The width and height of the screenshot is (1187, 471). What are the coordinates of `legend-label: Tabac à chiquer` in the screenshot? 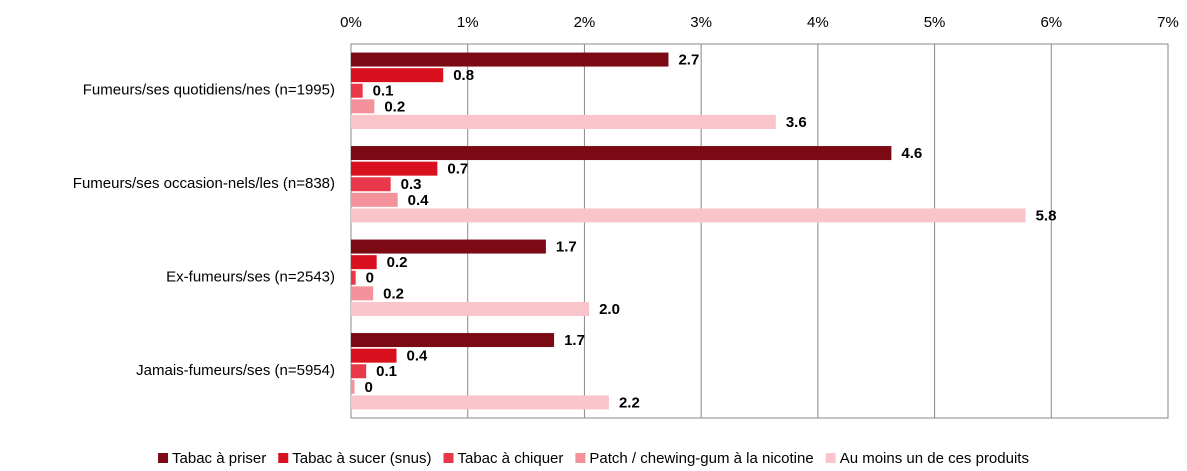 It's located at (510, 458).